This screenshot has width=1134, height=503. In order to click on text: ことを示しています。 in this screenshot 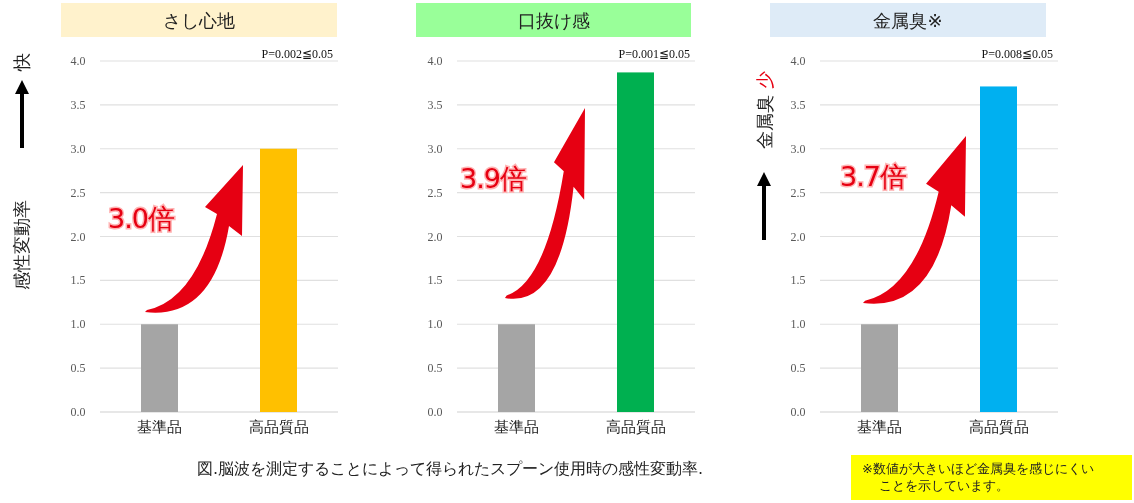, I will do `click(944, 485)`.